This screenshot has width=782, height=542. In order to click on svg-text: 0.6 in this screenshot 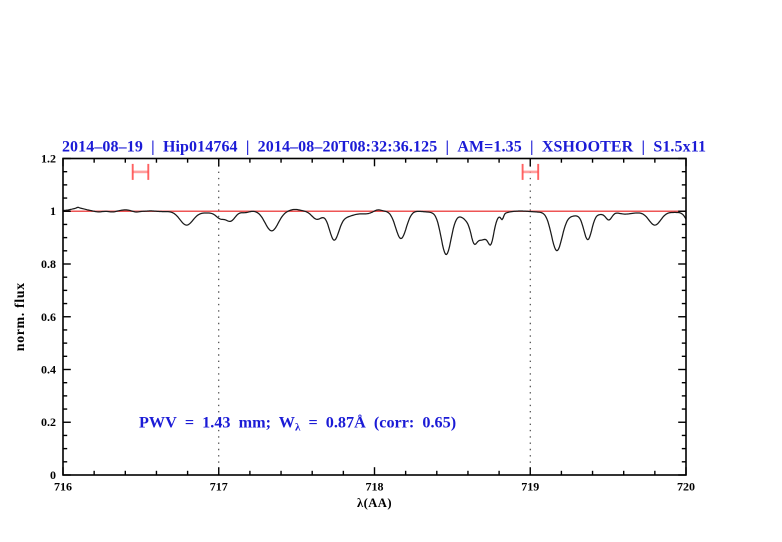, I will do `click(48, 317)`.